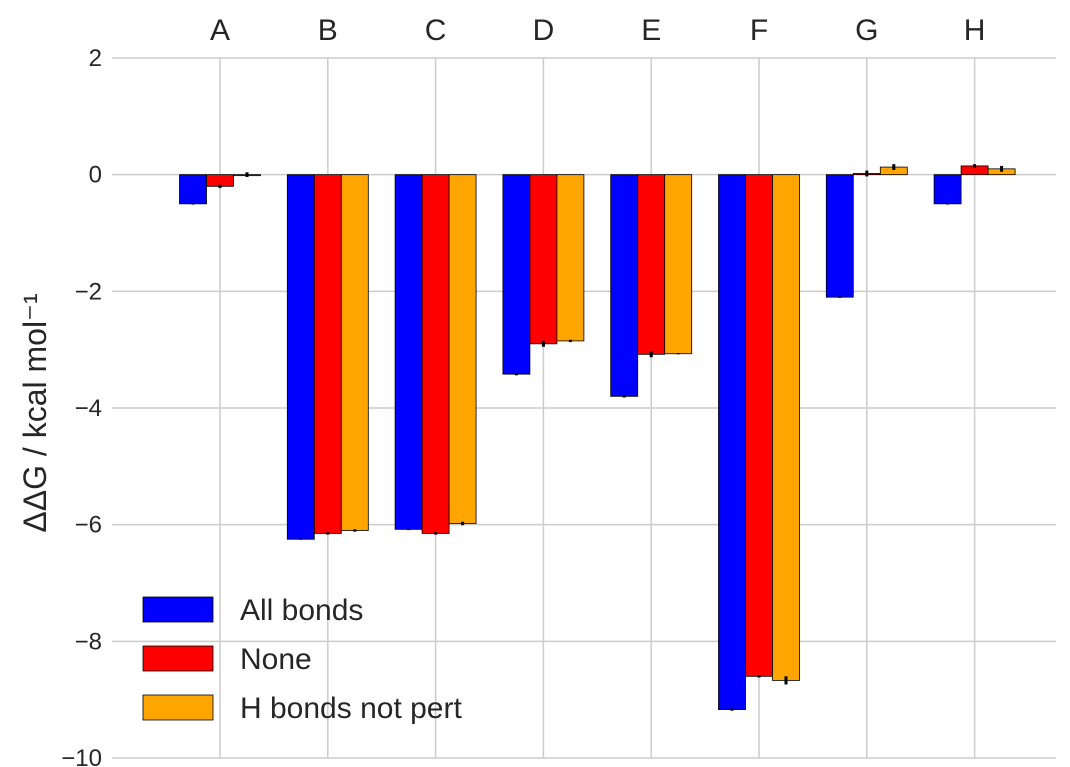  I want to click on y-tick-labels: 2 0 −2 −4 −6 −8 −10, so click(81, 406).